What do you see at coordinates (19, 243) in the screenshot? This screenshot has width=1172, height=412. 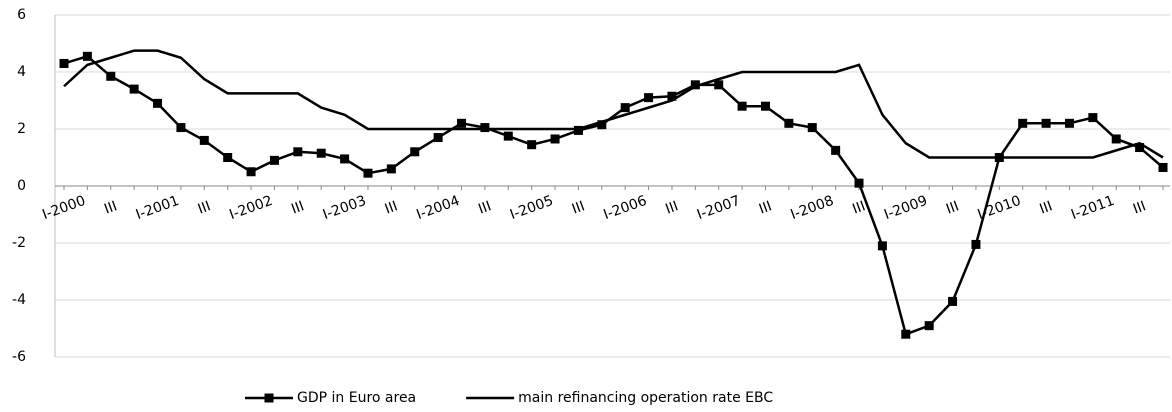 I see `y-tick-label: -2` at bounding box center [19, 243].